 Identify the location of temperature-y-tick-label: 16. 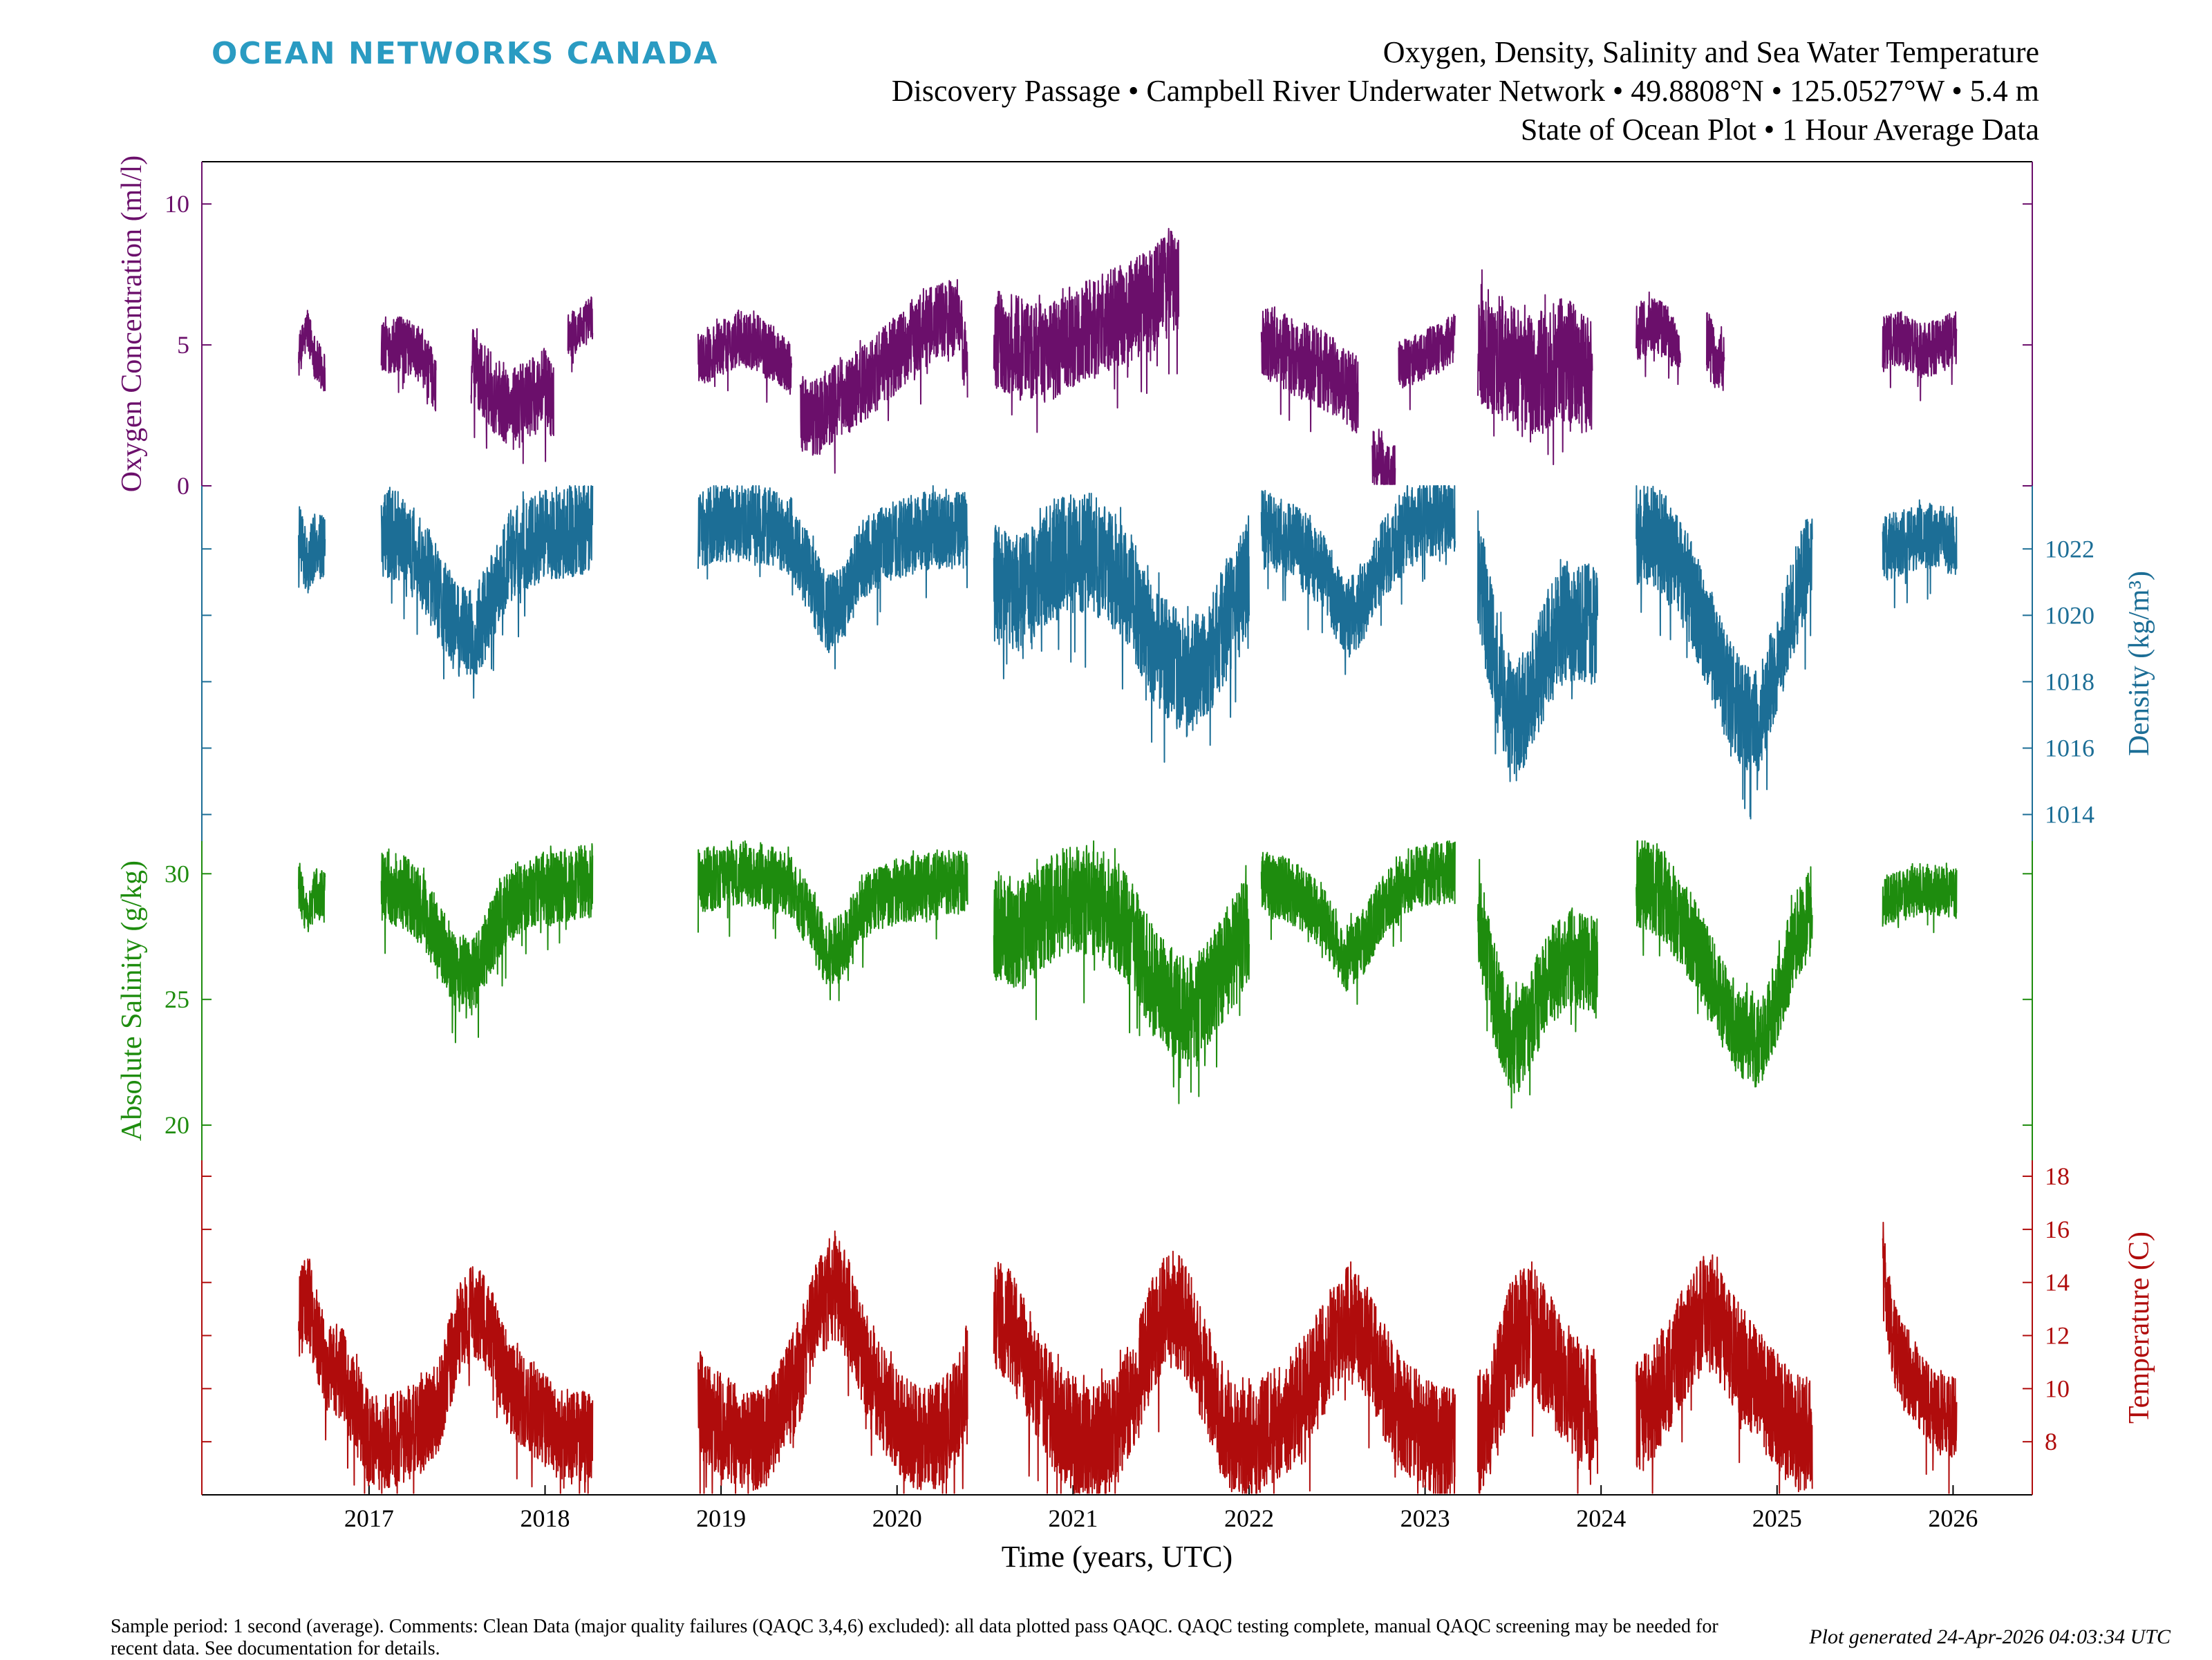
(2057, 1229).